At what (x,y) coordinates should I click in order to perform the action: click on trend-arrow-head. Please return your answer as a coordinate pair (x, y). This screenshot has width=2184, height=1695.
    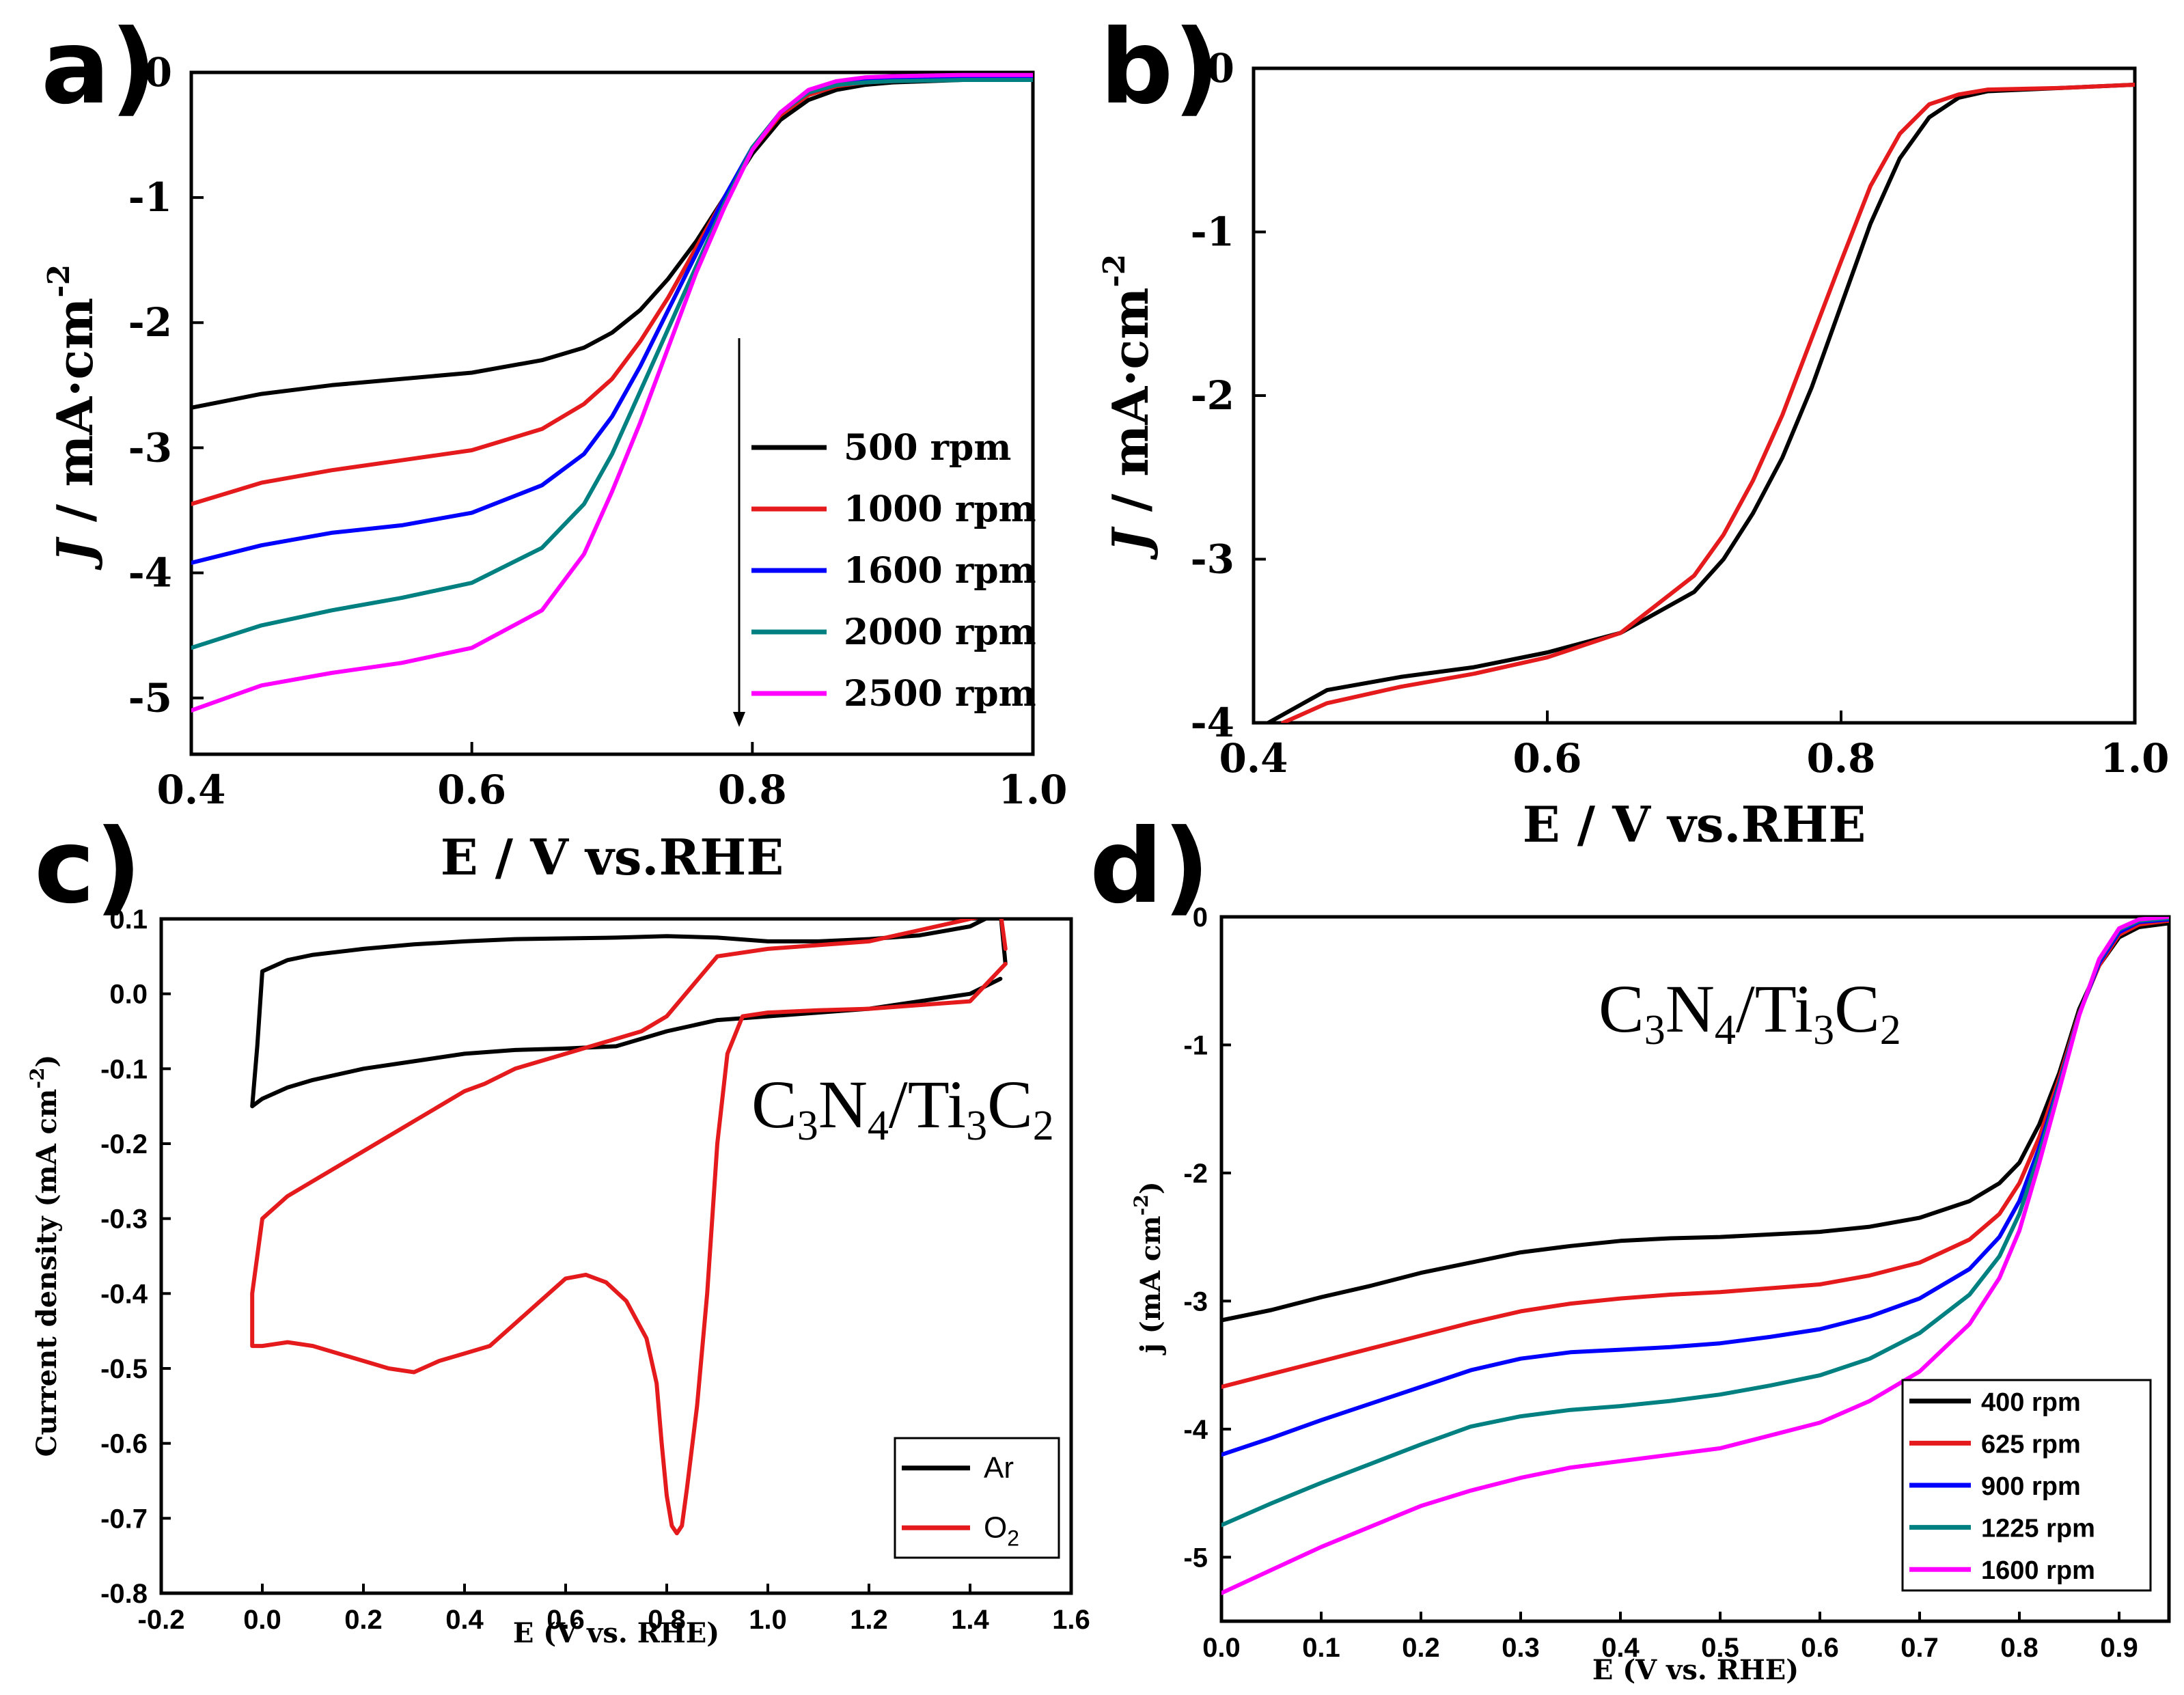
    Looking at the image, I should click on (739, 719).